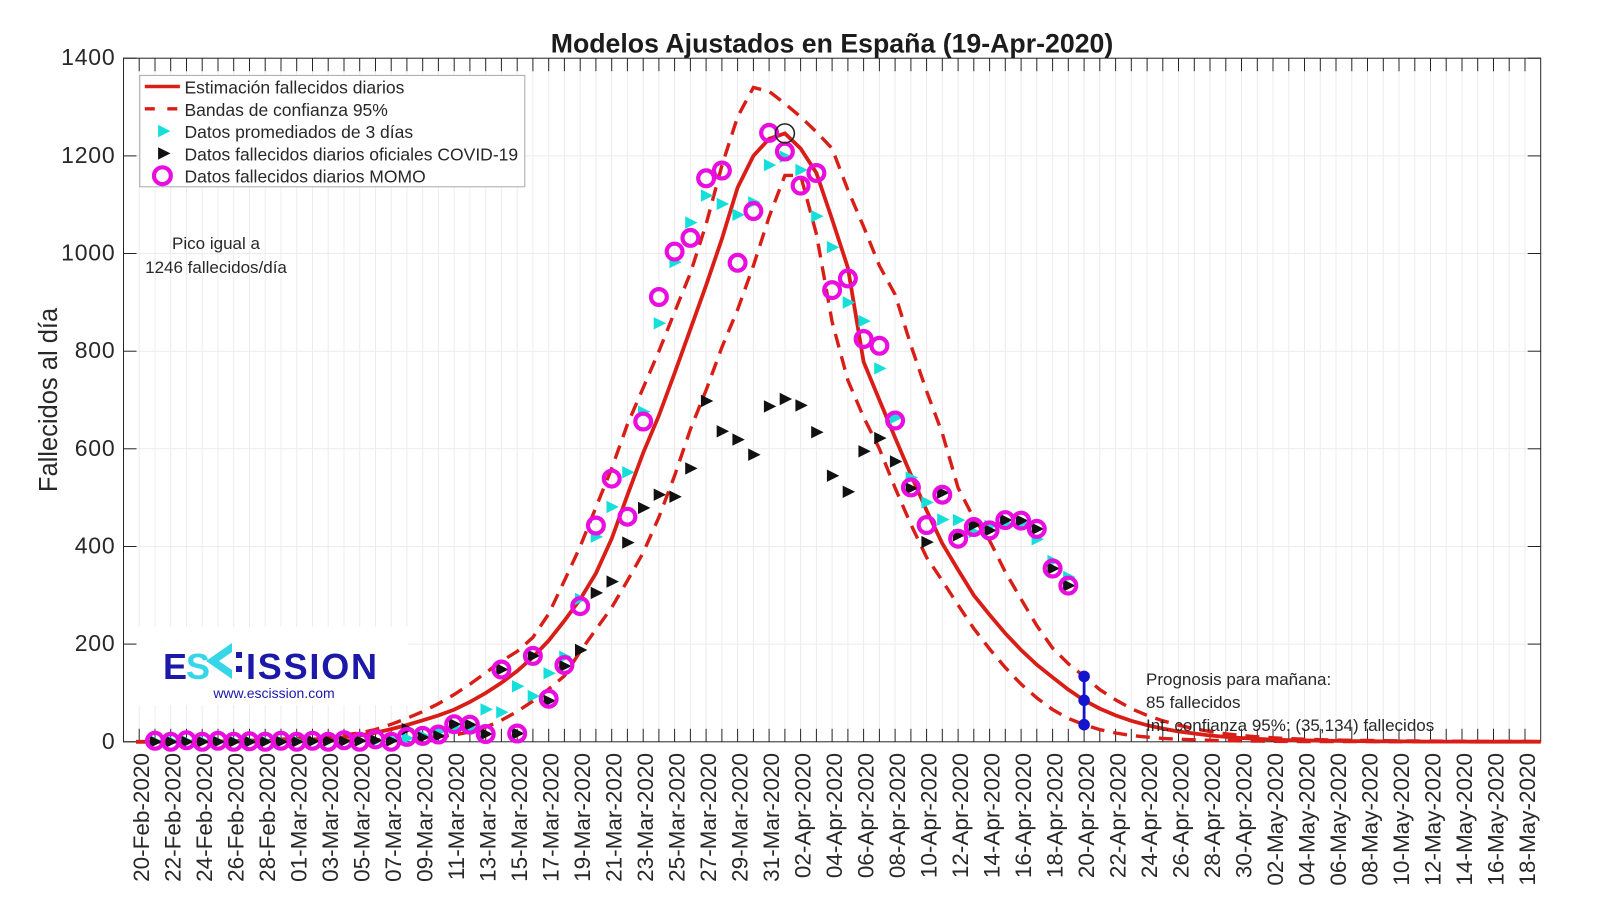  I want to click on svg-text: 24-Apr-2020, so click(1149, 815).